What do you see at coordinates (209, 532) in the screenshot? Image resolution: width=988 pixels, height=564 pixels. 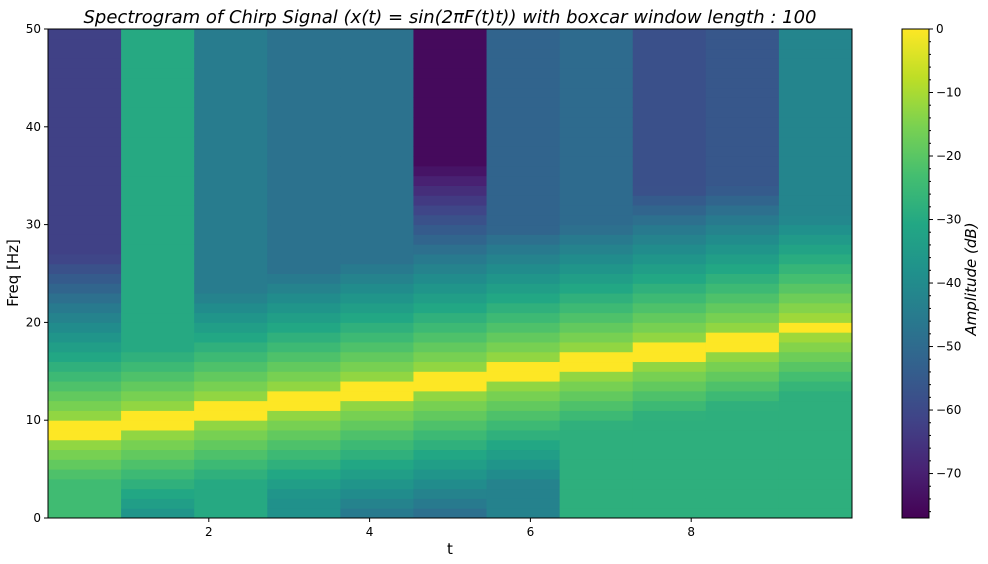 I see `x-tick-label: 2` at bounding box center [209, 532].